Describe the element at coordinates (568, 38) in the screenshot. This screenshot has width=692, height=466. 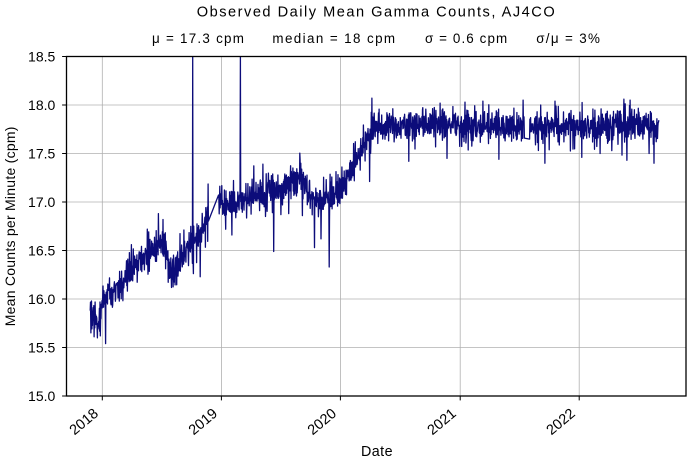
I see `svg-text: σ/μ = 3%` at that location.